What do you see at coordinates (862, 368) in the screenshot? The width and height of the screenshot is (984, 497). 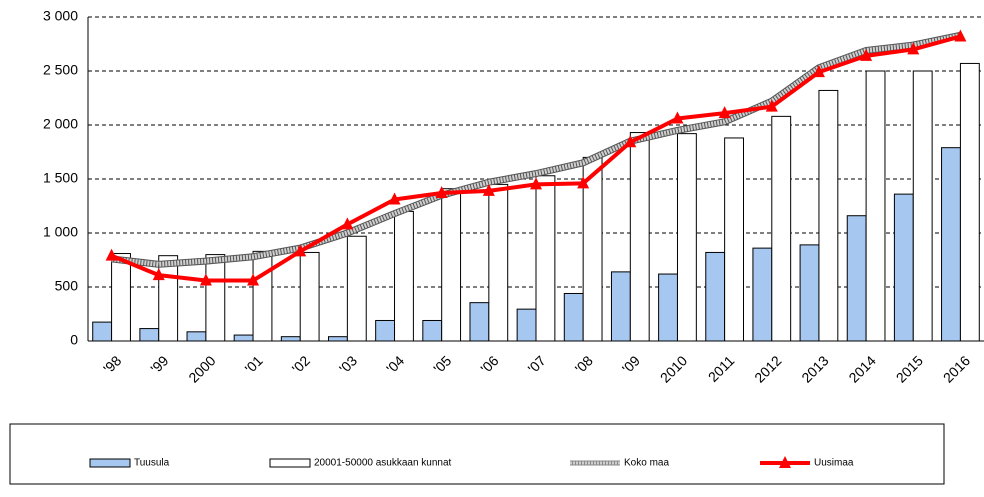 I see `x-tick-label: 2014` at bounding box center [862, 368].